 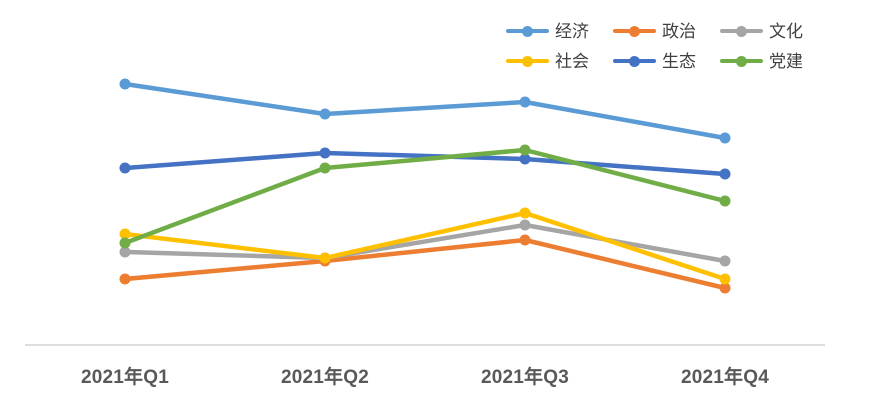 I want to click on x-axis-label: 2021年Q2, so click(x=325, y=376).